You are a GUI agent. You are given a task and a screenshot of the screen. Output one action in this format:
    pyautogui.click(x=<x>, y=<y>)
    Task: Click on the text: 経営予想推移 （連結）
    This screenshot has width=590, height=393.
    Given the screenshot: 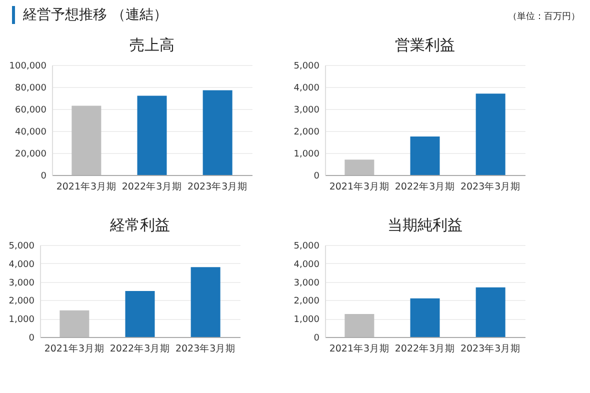 What is the action you would take?
    pyautogui.click(x=90, y=15)
    